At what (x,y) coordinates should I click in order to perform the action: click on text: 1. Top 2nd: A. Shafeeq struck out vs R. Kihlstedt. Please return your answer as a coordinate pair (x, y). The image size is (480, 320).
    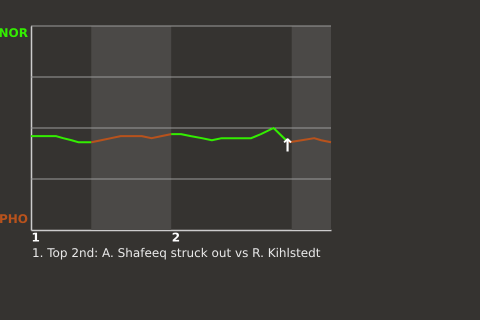
    Looking at the image, I should click on (176, 253).